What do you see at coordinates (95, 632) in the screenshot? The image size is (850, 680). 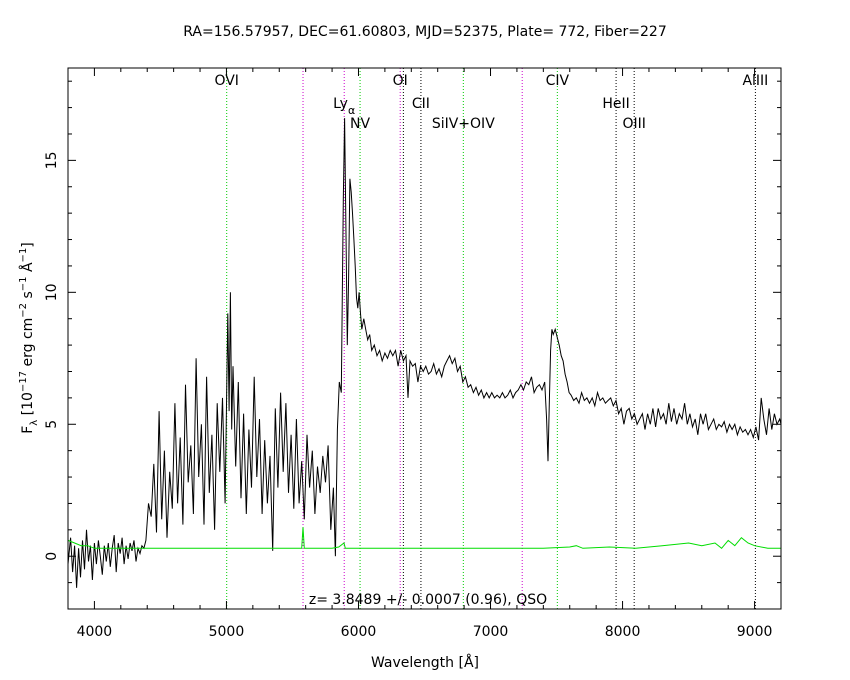 I see `x-tick-label: 4000` at bounding box center [95, 632].